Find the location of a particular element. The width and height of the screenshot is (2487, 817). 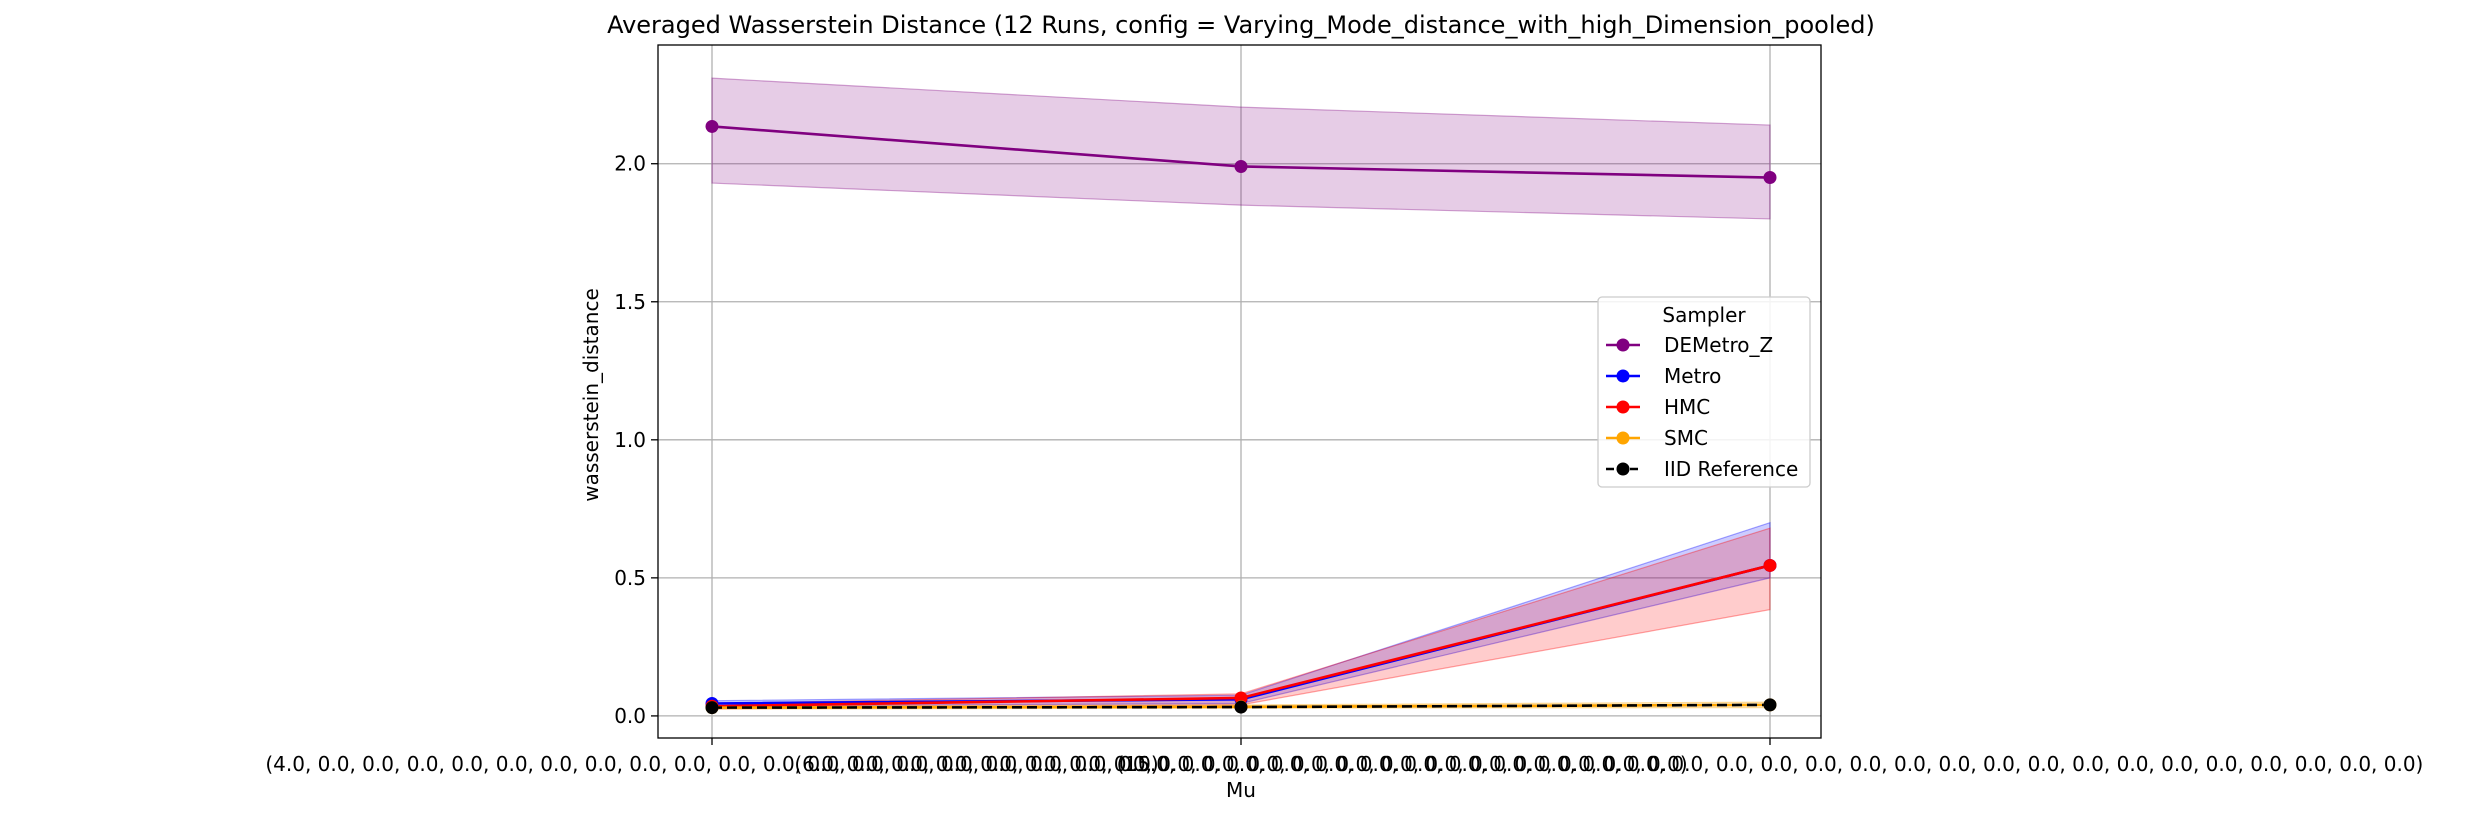

legend-marker-hmc is located at coordinates (1623, 407).